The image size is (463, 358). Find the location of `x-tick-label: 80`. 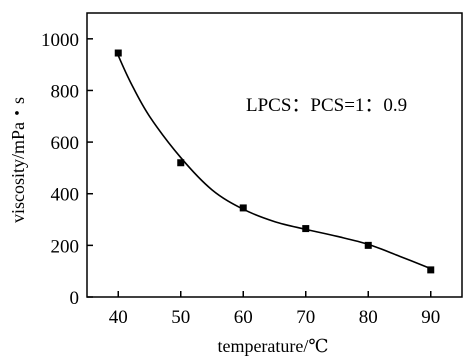

x-tick-label: 80 is located at coordinates (368, 317).